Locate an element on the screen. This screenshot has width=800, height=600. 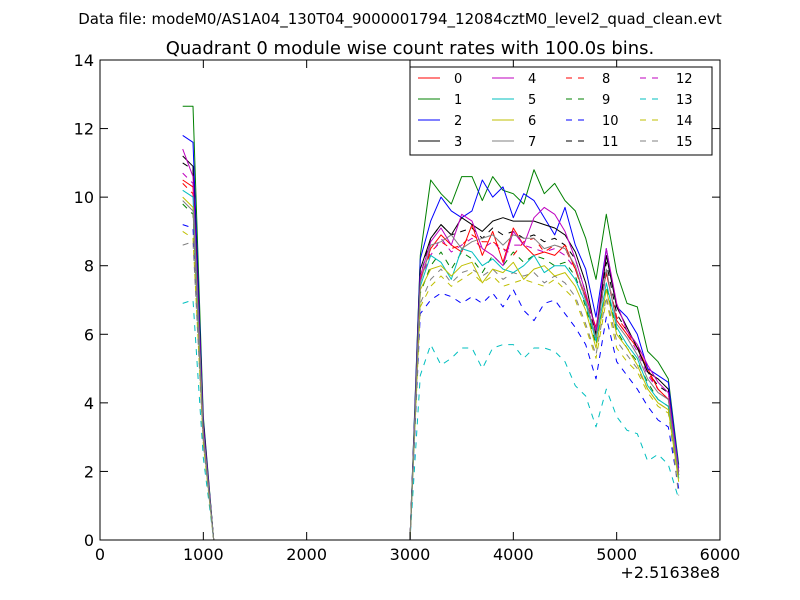
legend-entry-4: 4 is located at coordinates (514, 79).